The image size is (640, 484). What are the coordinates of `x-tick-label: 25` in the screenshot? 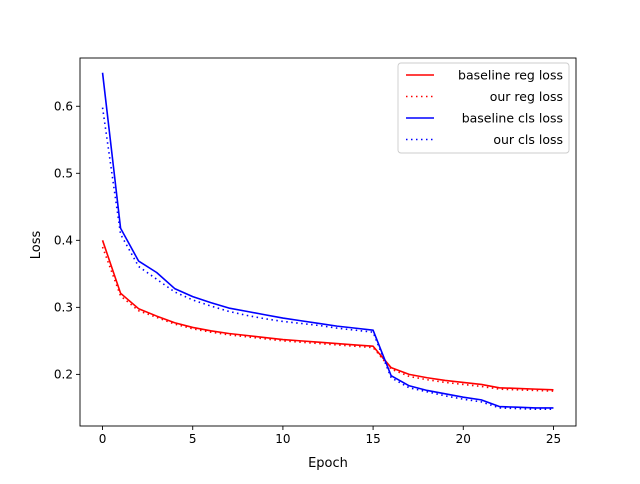 It's located at (553, 439).